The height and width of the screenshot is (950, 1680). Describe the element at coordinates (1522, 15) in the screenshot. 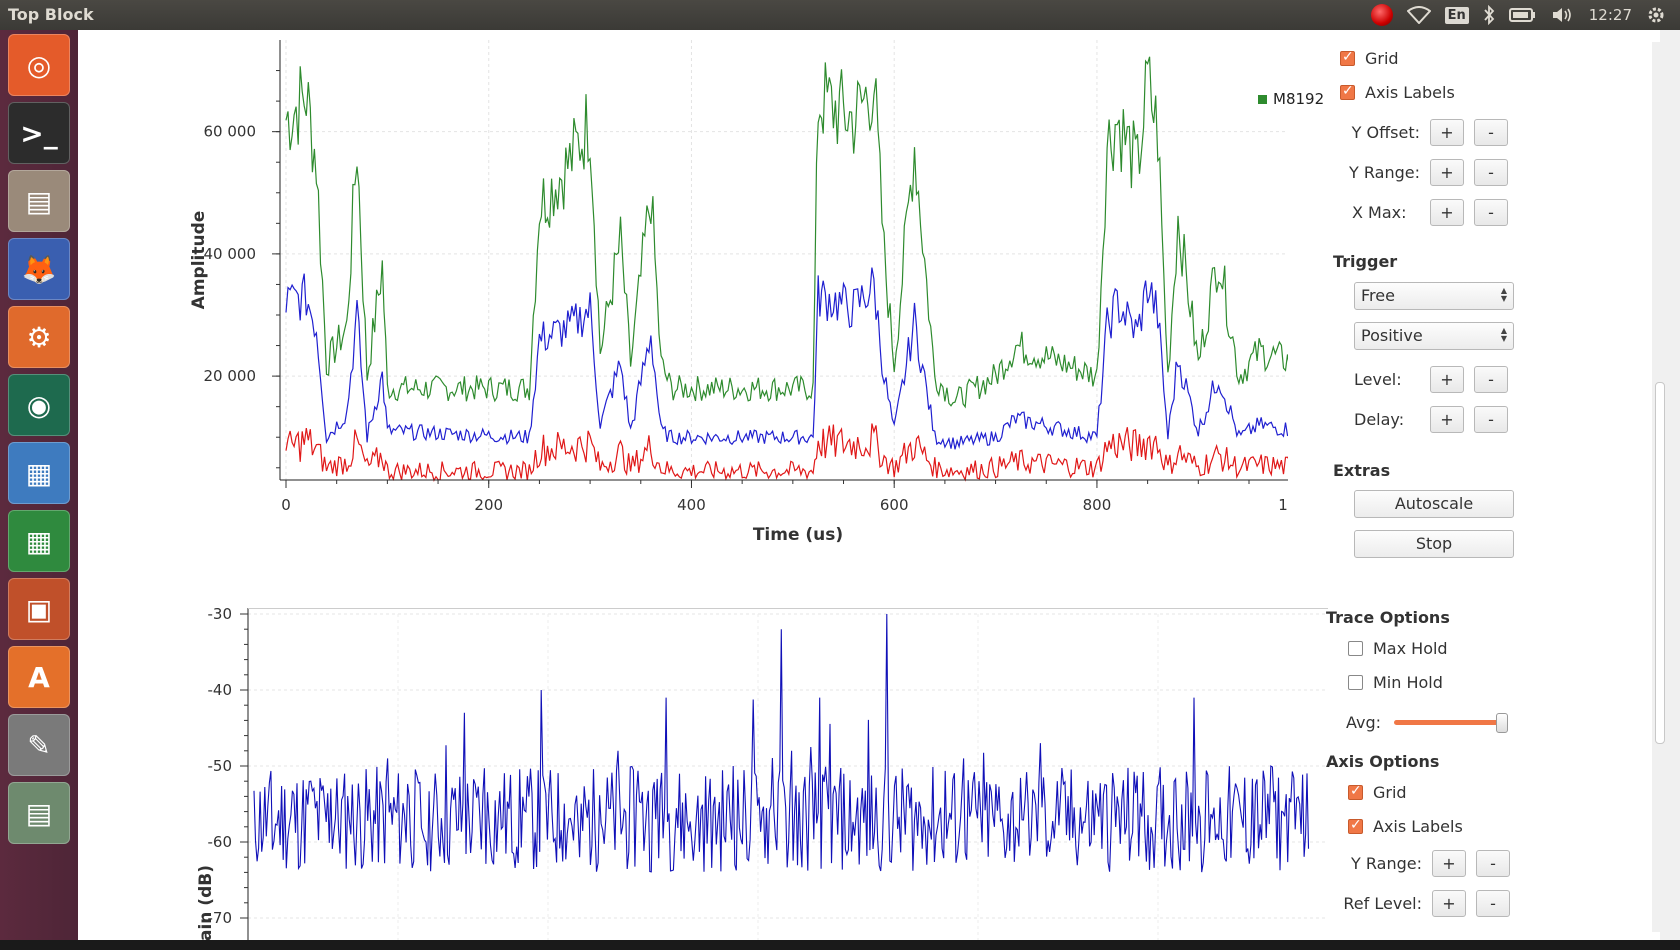

I see `battery-icon` at that location.